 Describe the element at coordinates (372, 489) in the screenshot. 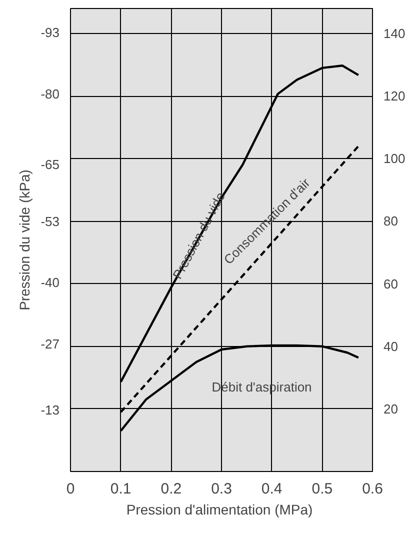

I see `x-tick-label: 0.6` at that location.